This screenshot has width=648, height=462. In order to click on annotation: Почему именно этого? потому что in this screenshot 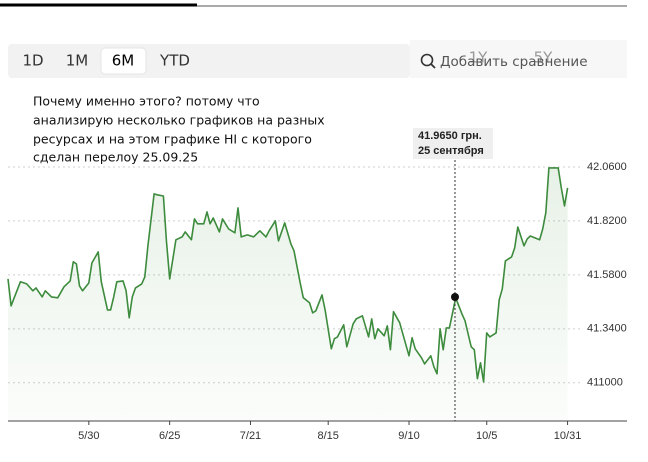, I will do `click(146, 101)`.